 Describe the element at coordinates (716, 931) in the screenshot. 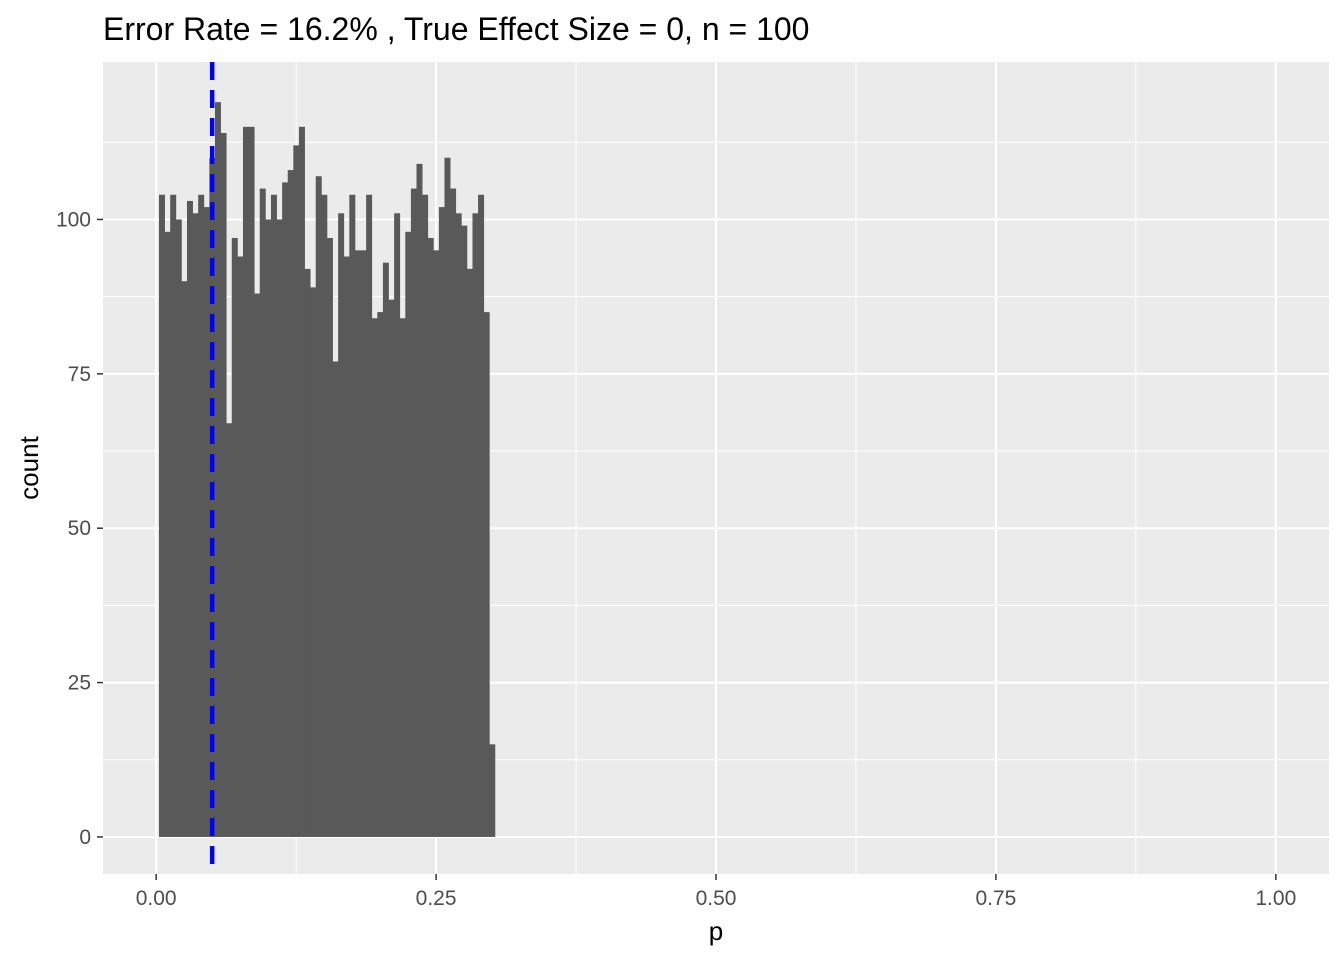

I see `x-axis-title: p` at that location.